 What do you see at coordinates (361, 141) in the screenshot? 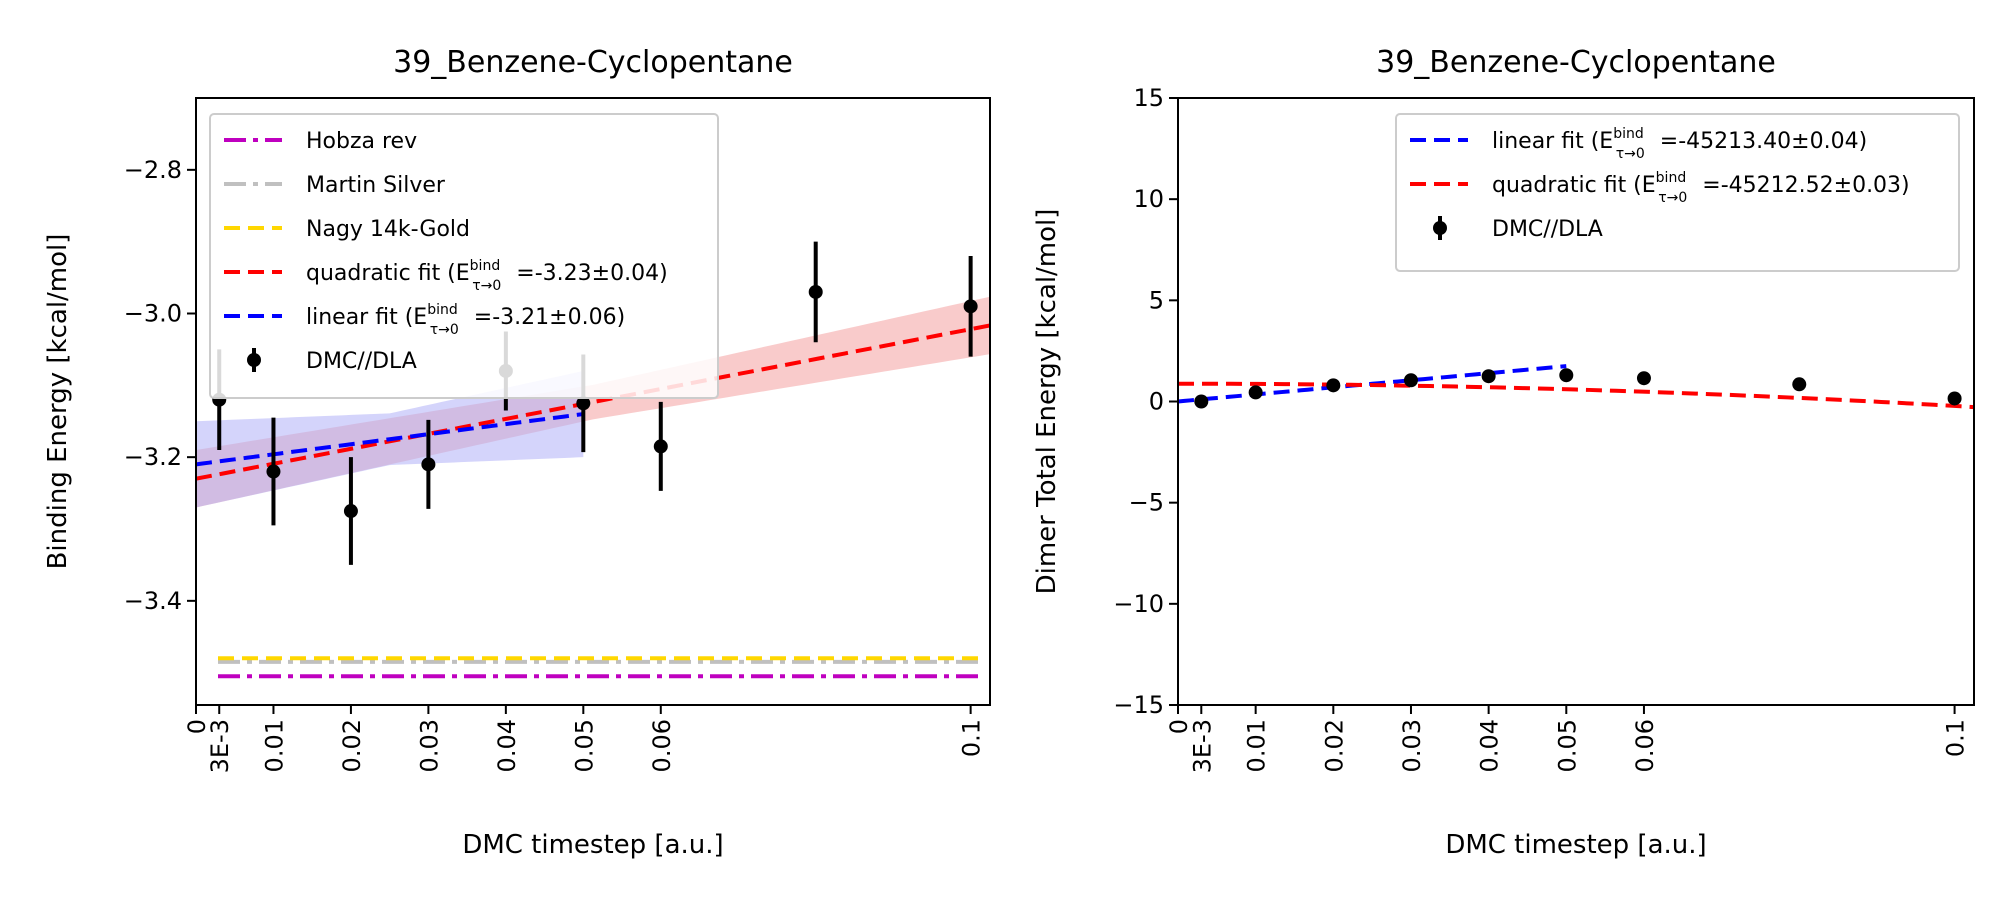
I see `legend-label: Hobza rev` at bounding box center [361, 141].